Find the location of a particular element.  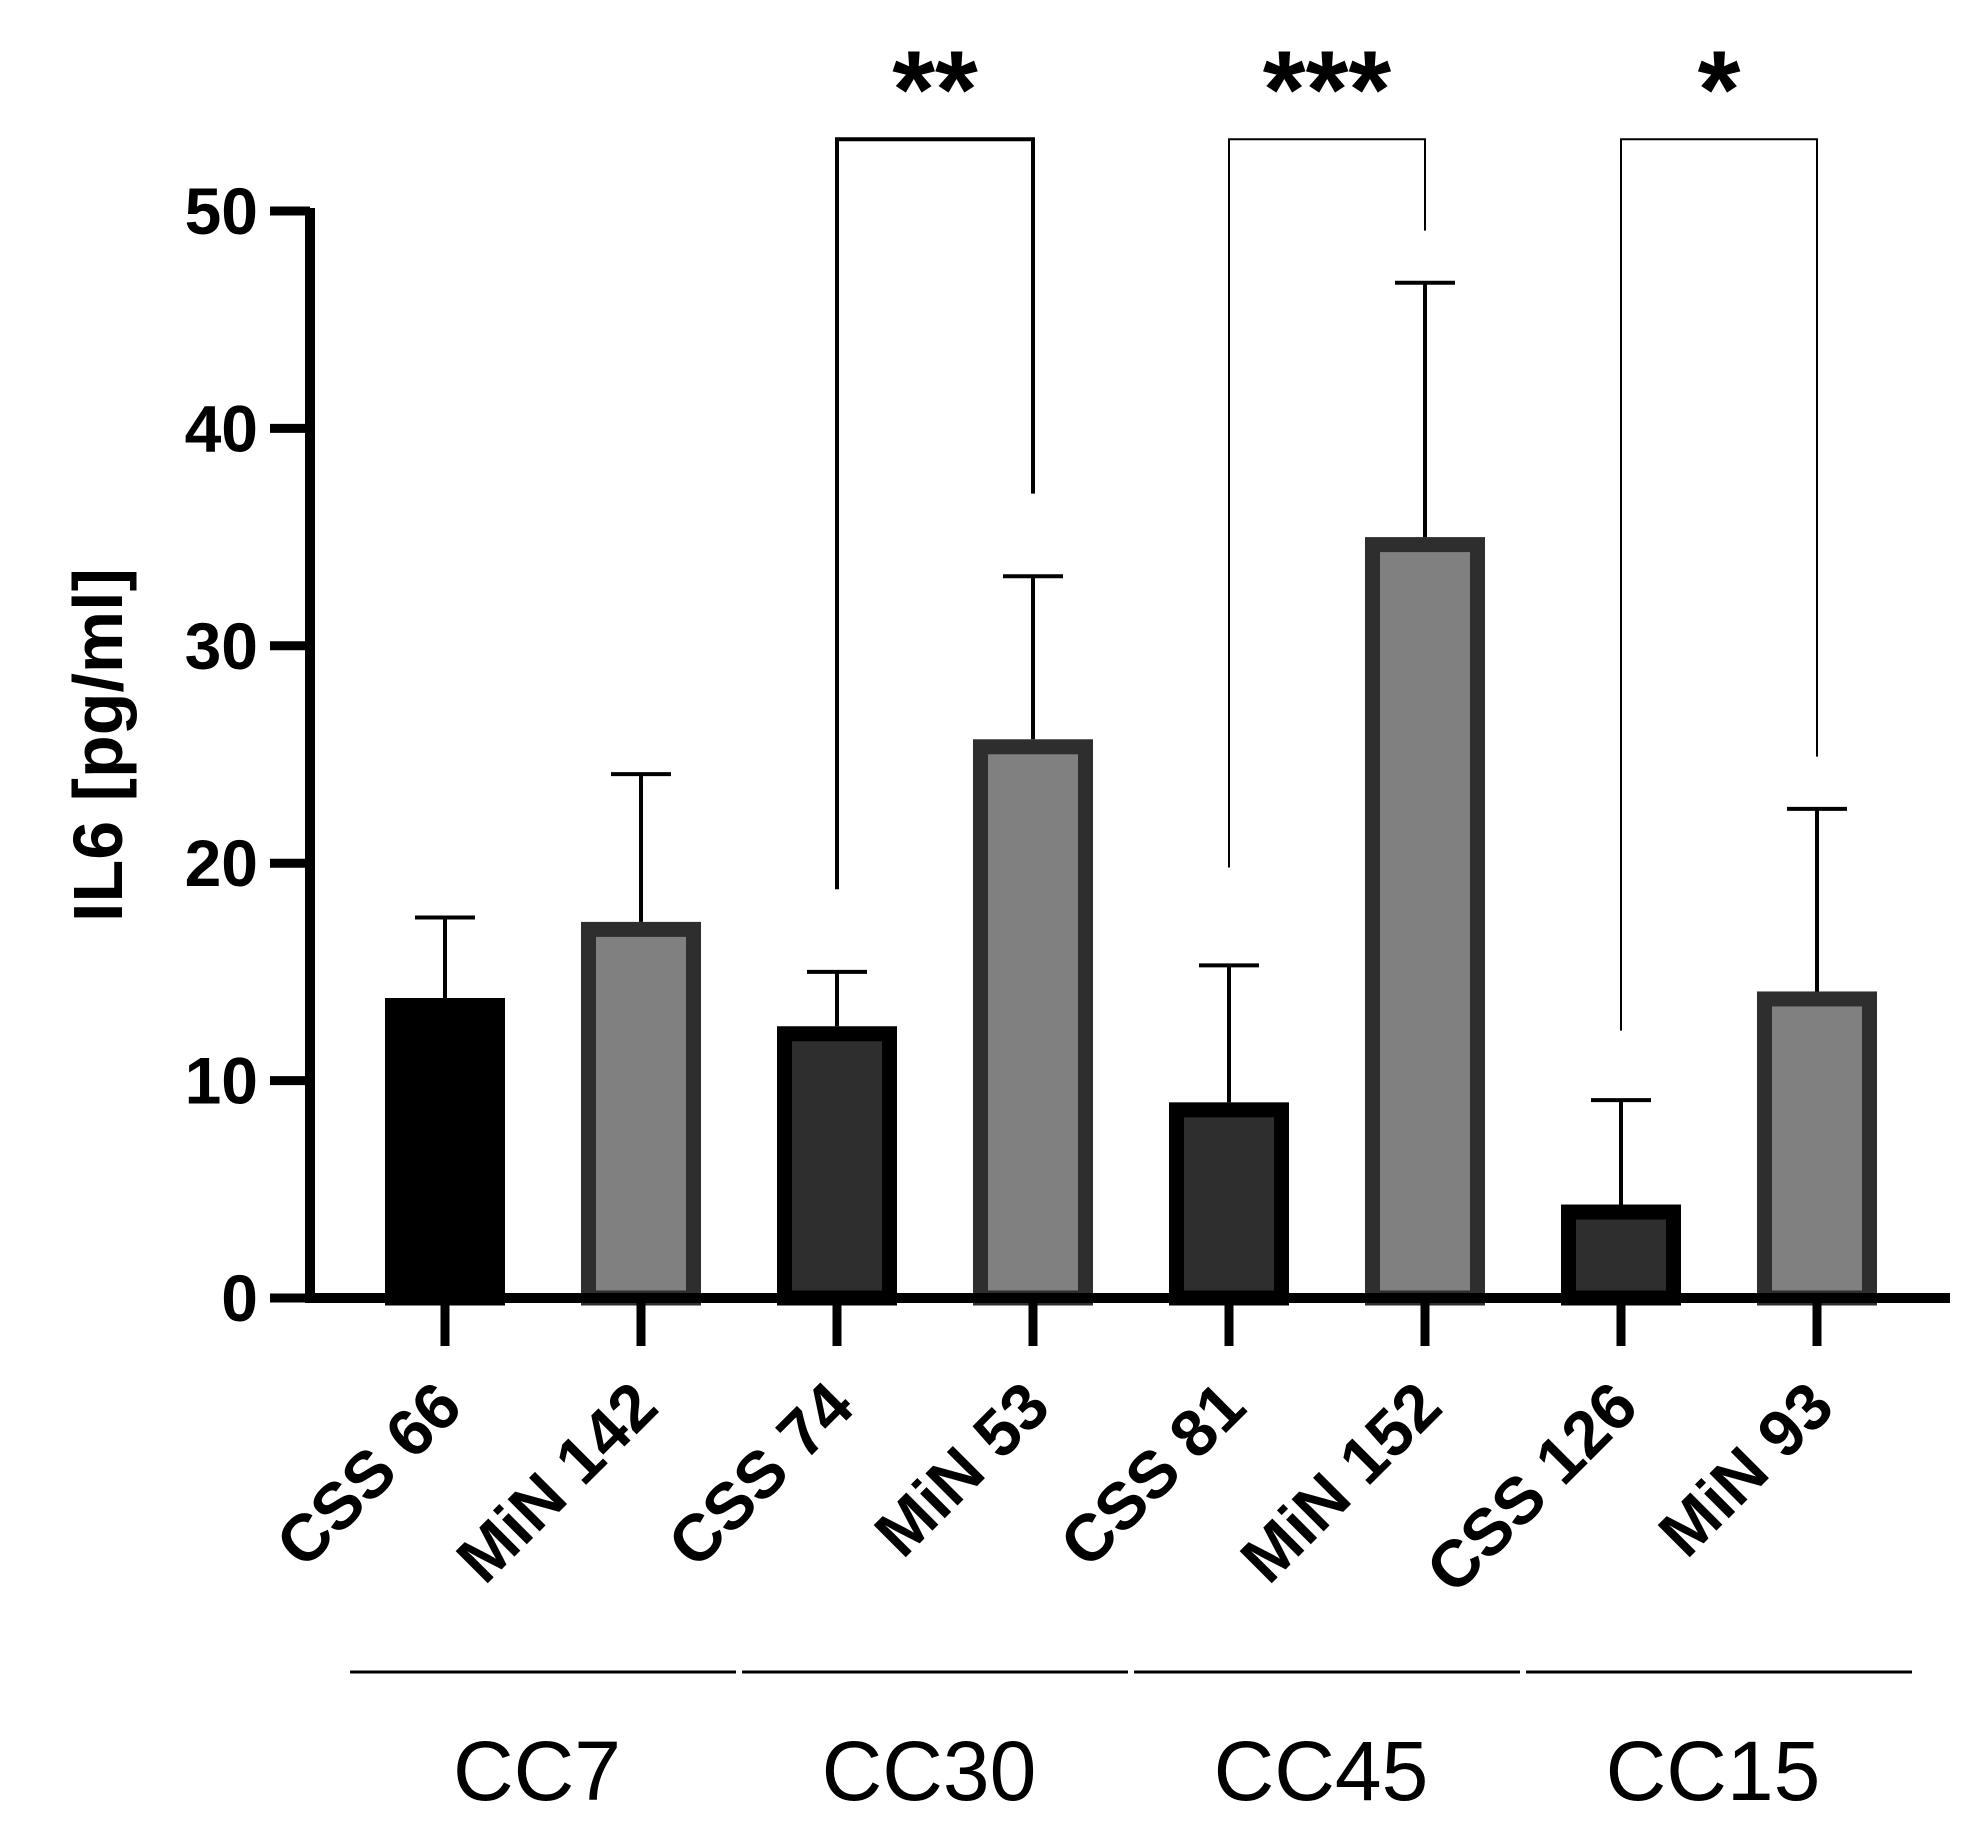

x-tick-label-0: CSS 66 is located at coordinates (368, 1474).